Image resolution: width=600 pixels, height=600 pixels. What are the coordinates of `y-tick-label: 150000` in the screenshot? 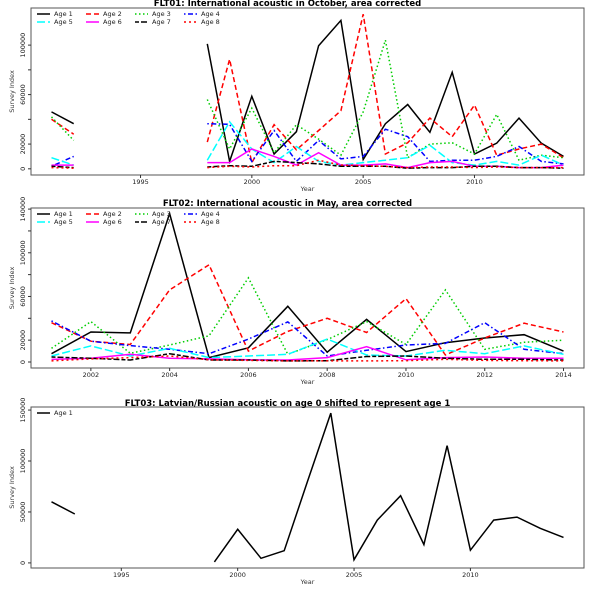 It's located at (23, 410).